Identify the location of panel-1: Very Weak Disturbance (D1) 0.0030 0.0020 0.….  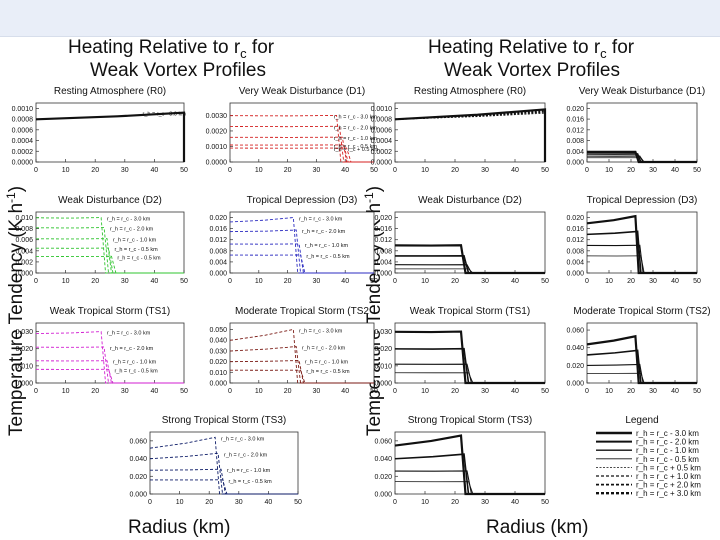
(292, 130).